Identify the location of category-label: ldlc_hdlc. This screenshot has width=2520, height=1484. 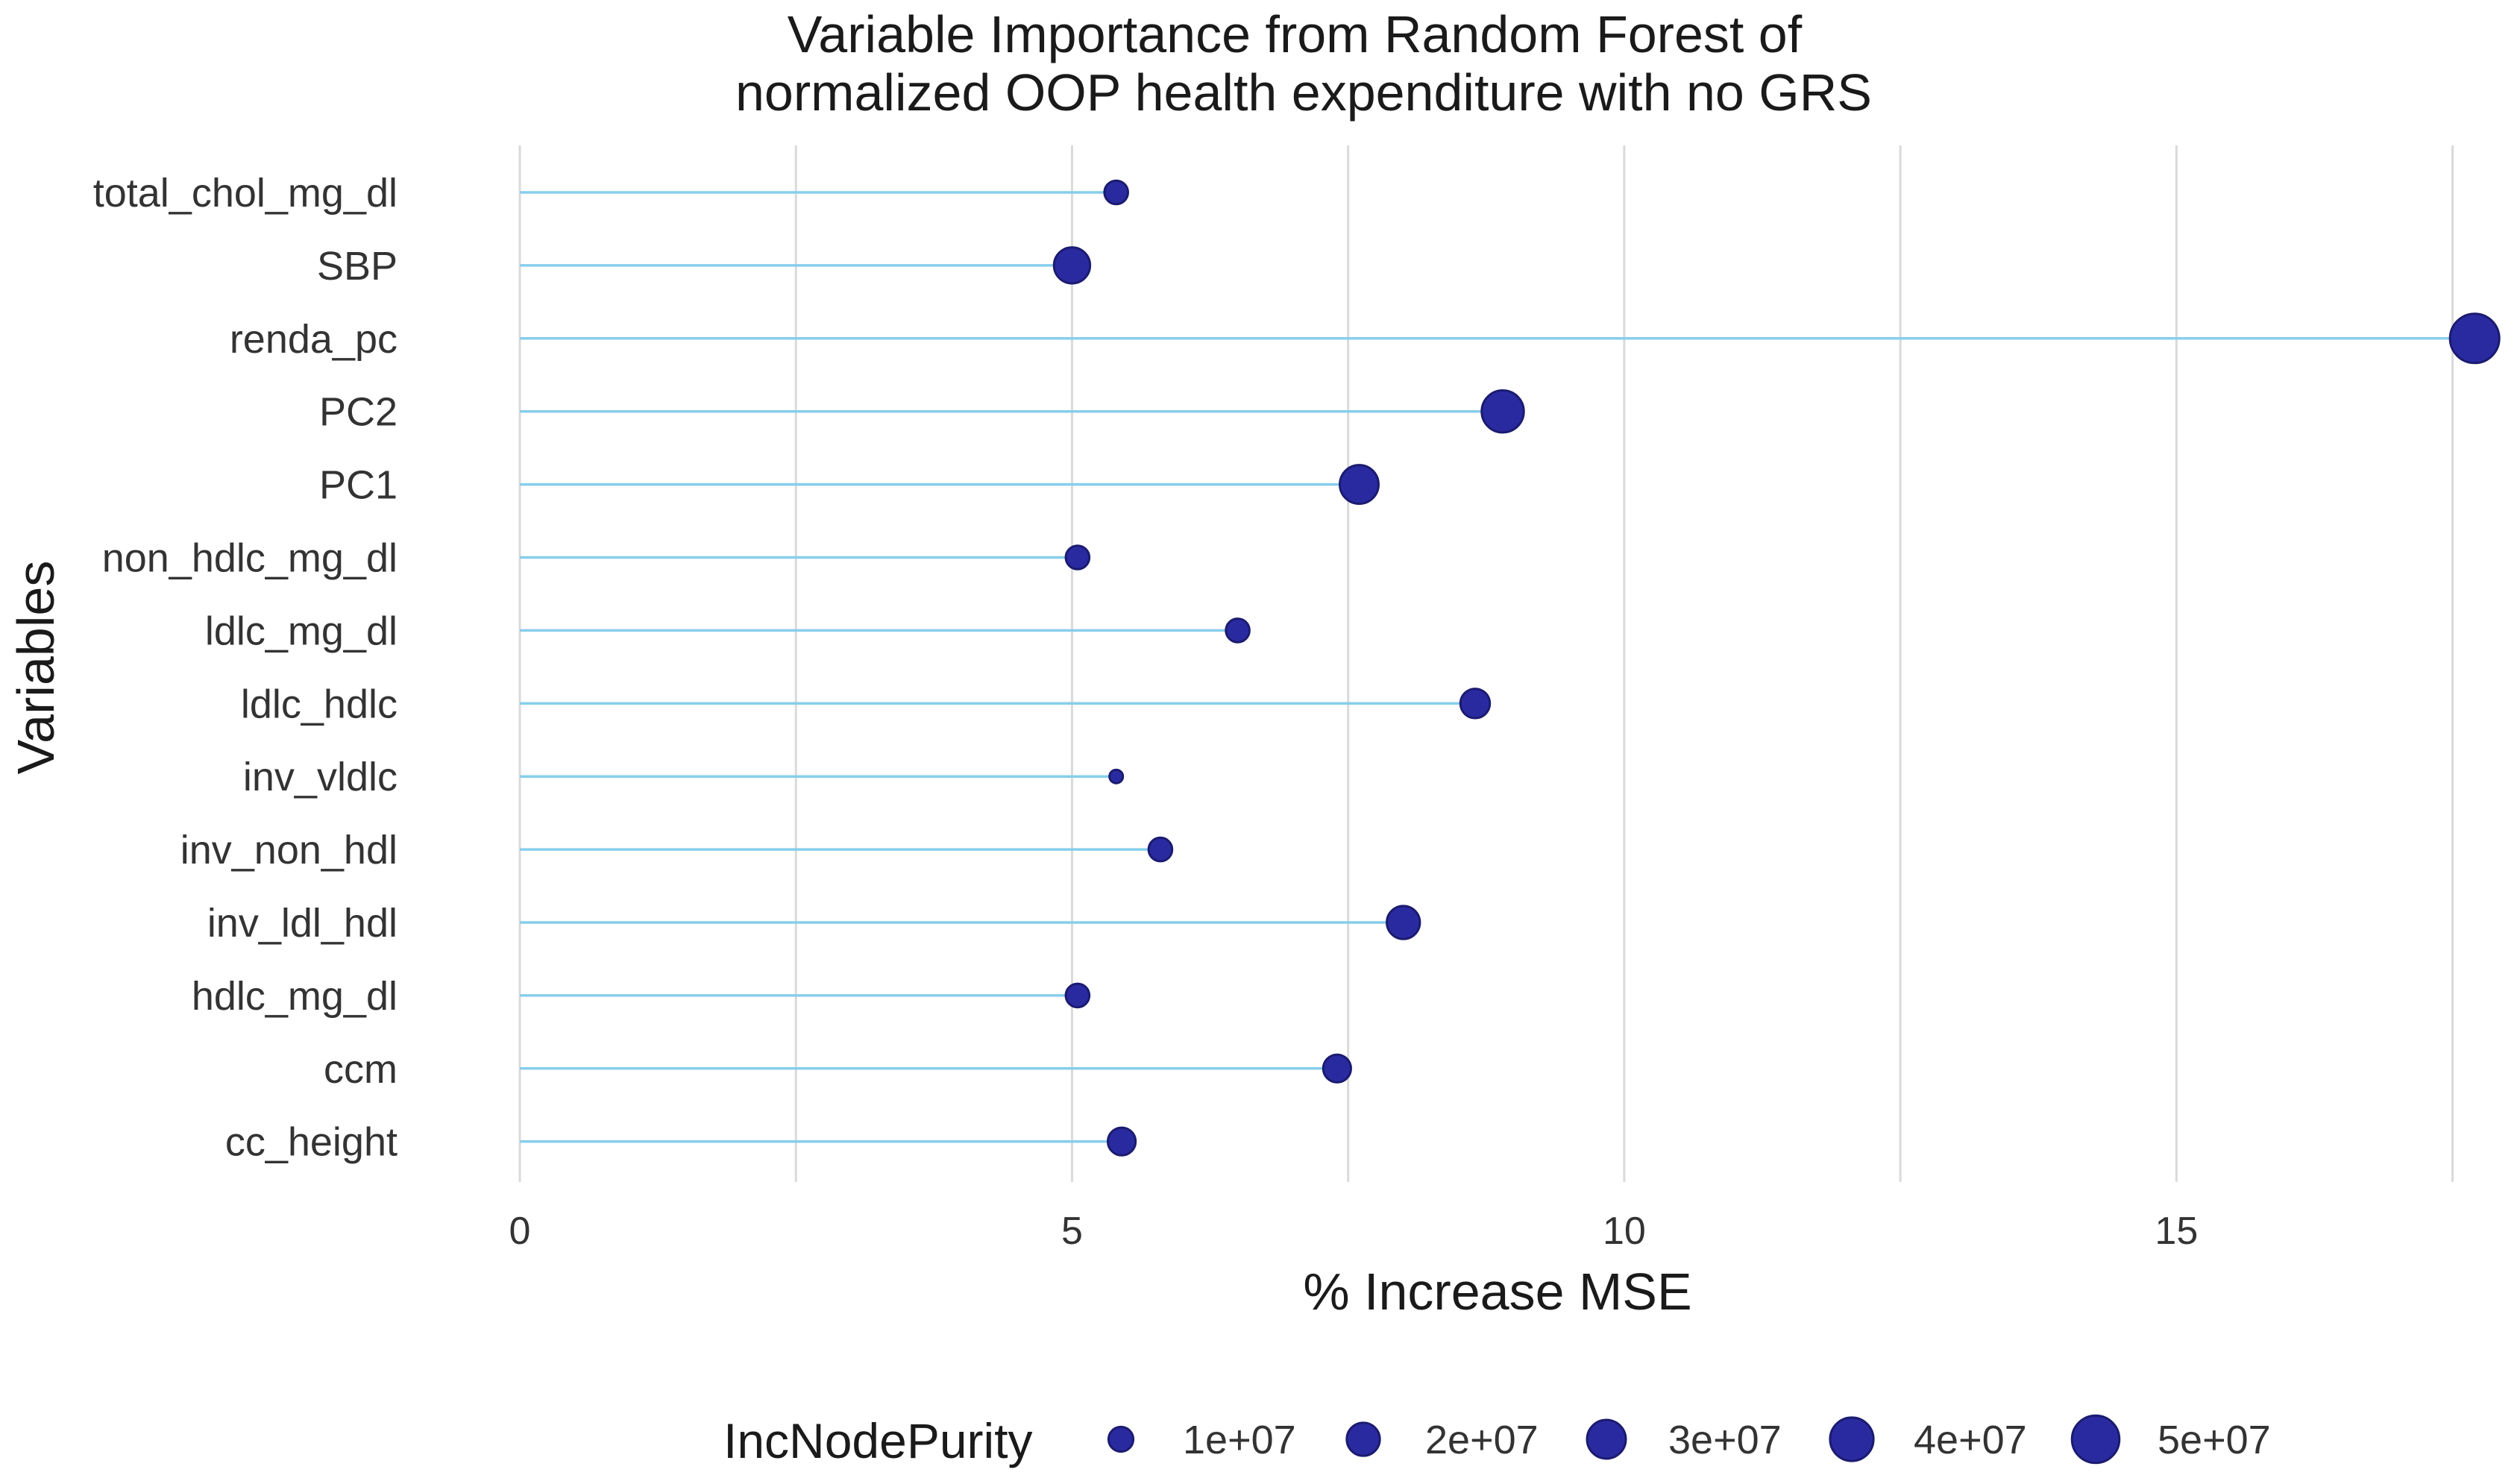
(319, 704).